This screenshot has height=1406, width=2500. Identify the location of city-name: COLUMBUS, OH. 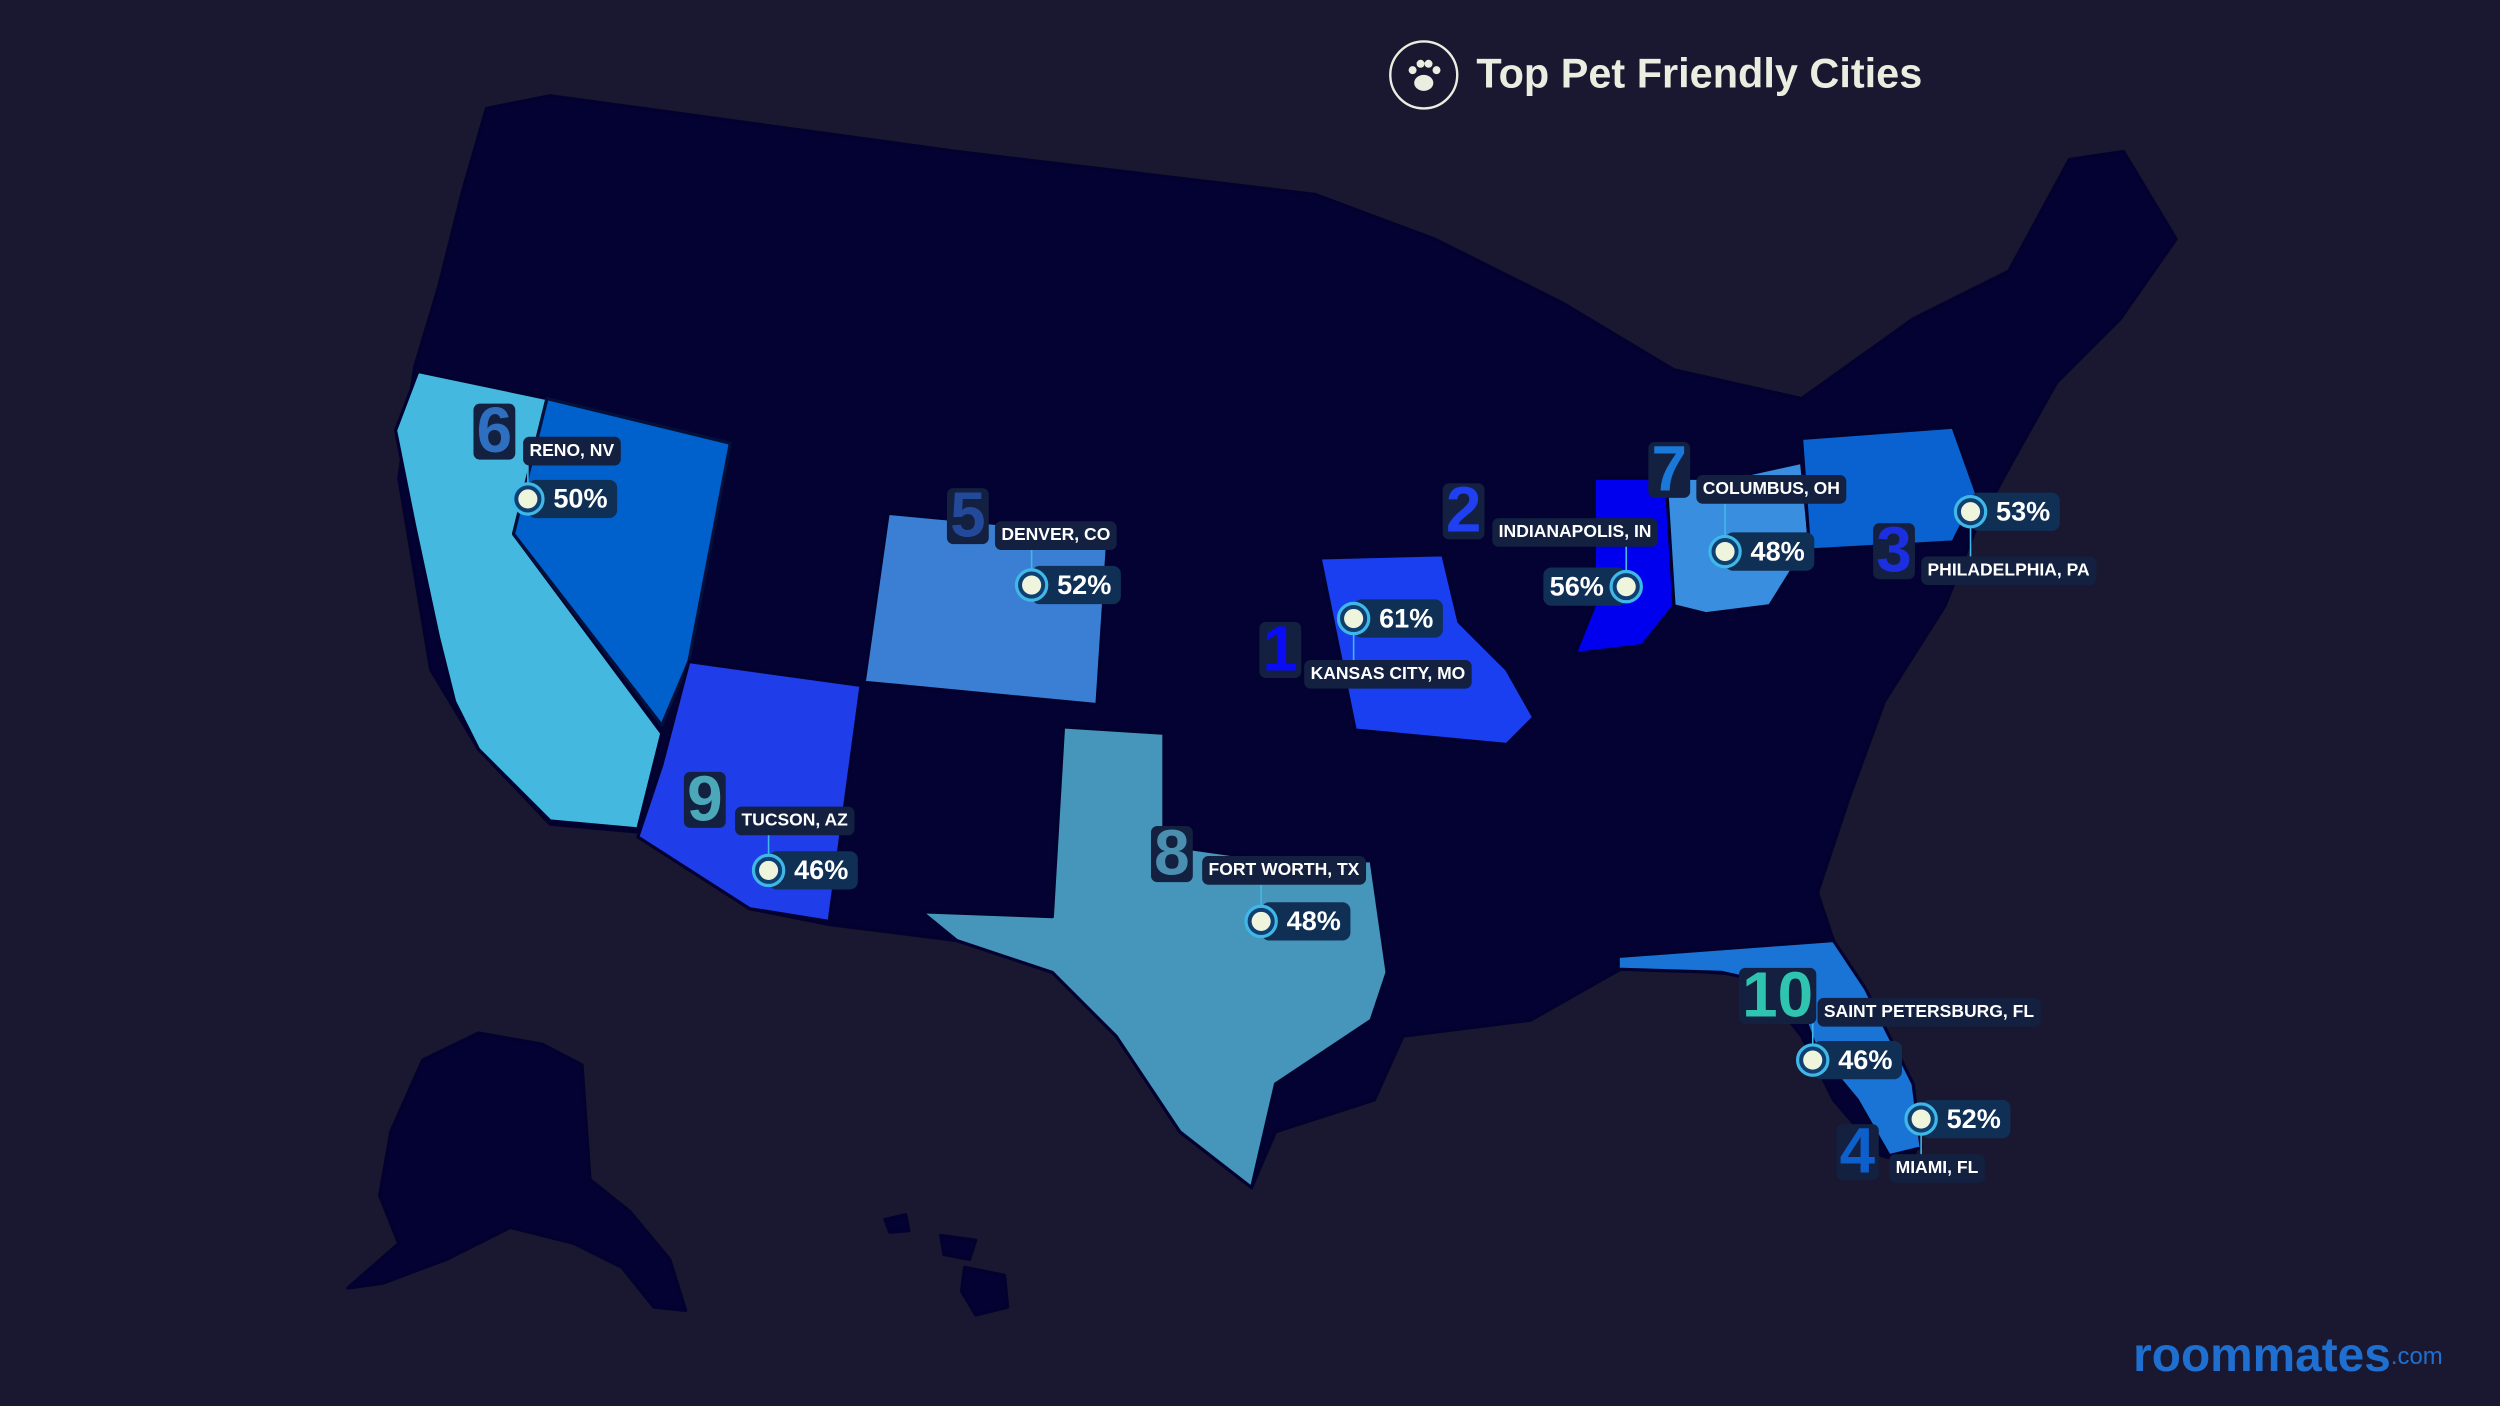
(1771, 488).